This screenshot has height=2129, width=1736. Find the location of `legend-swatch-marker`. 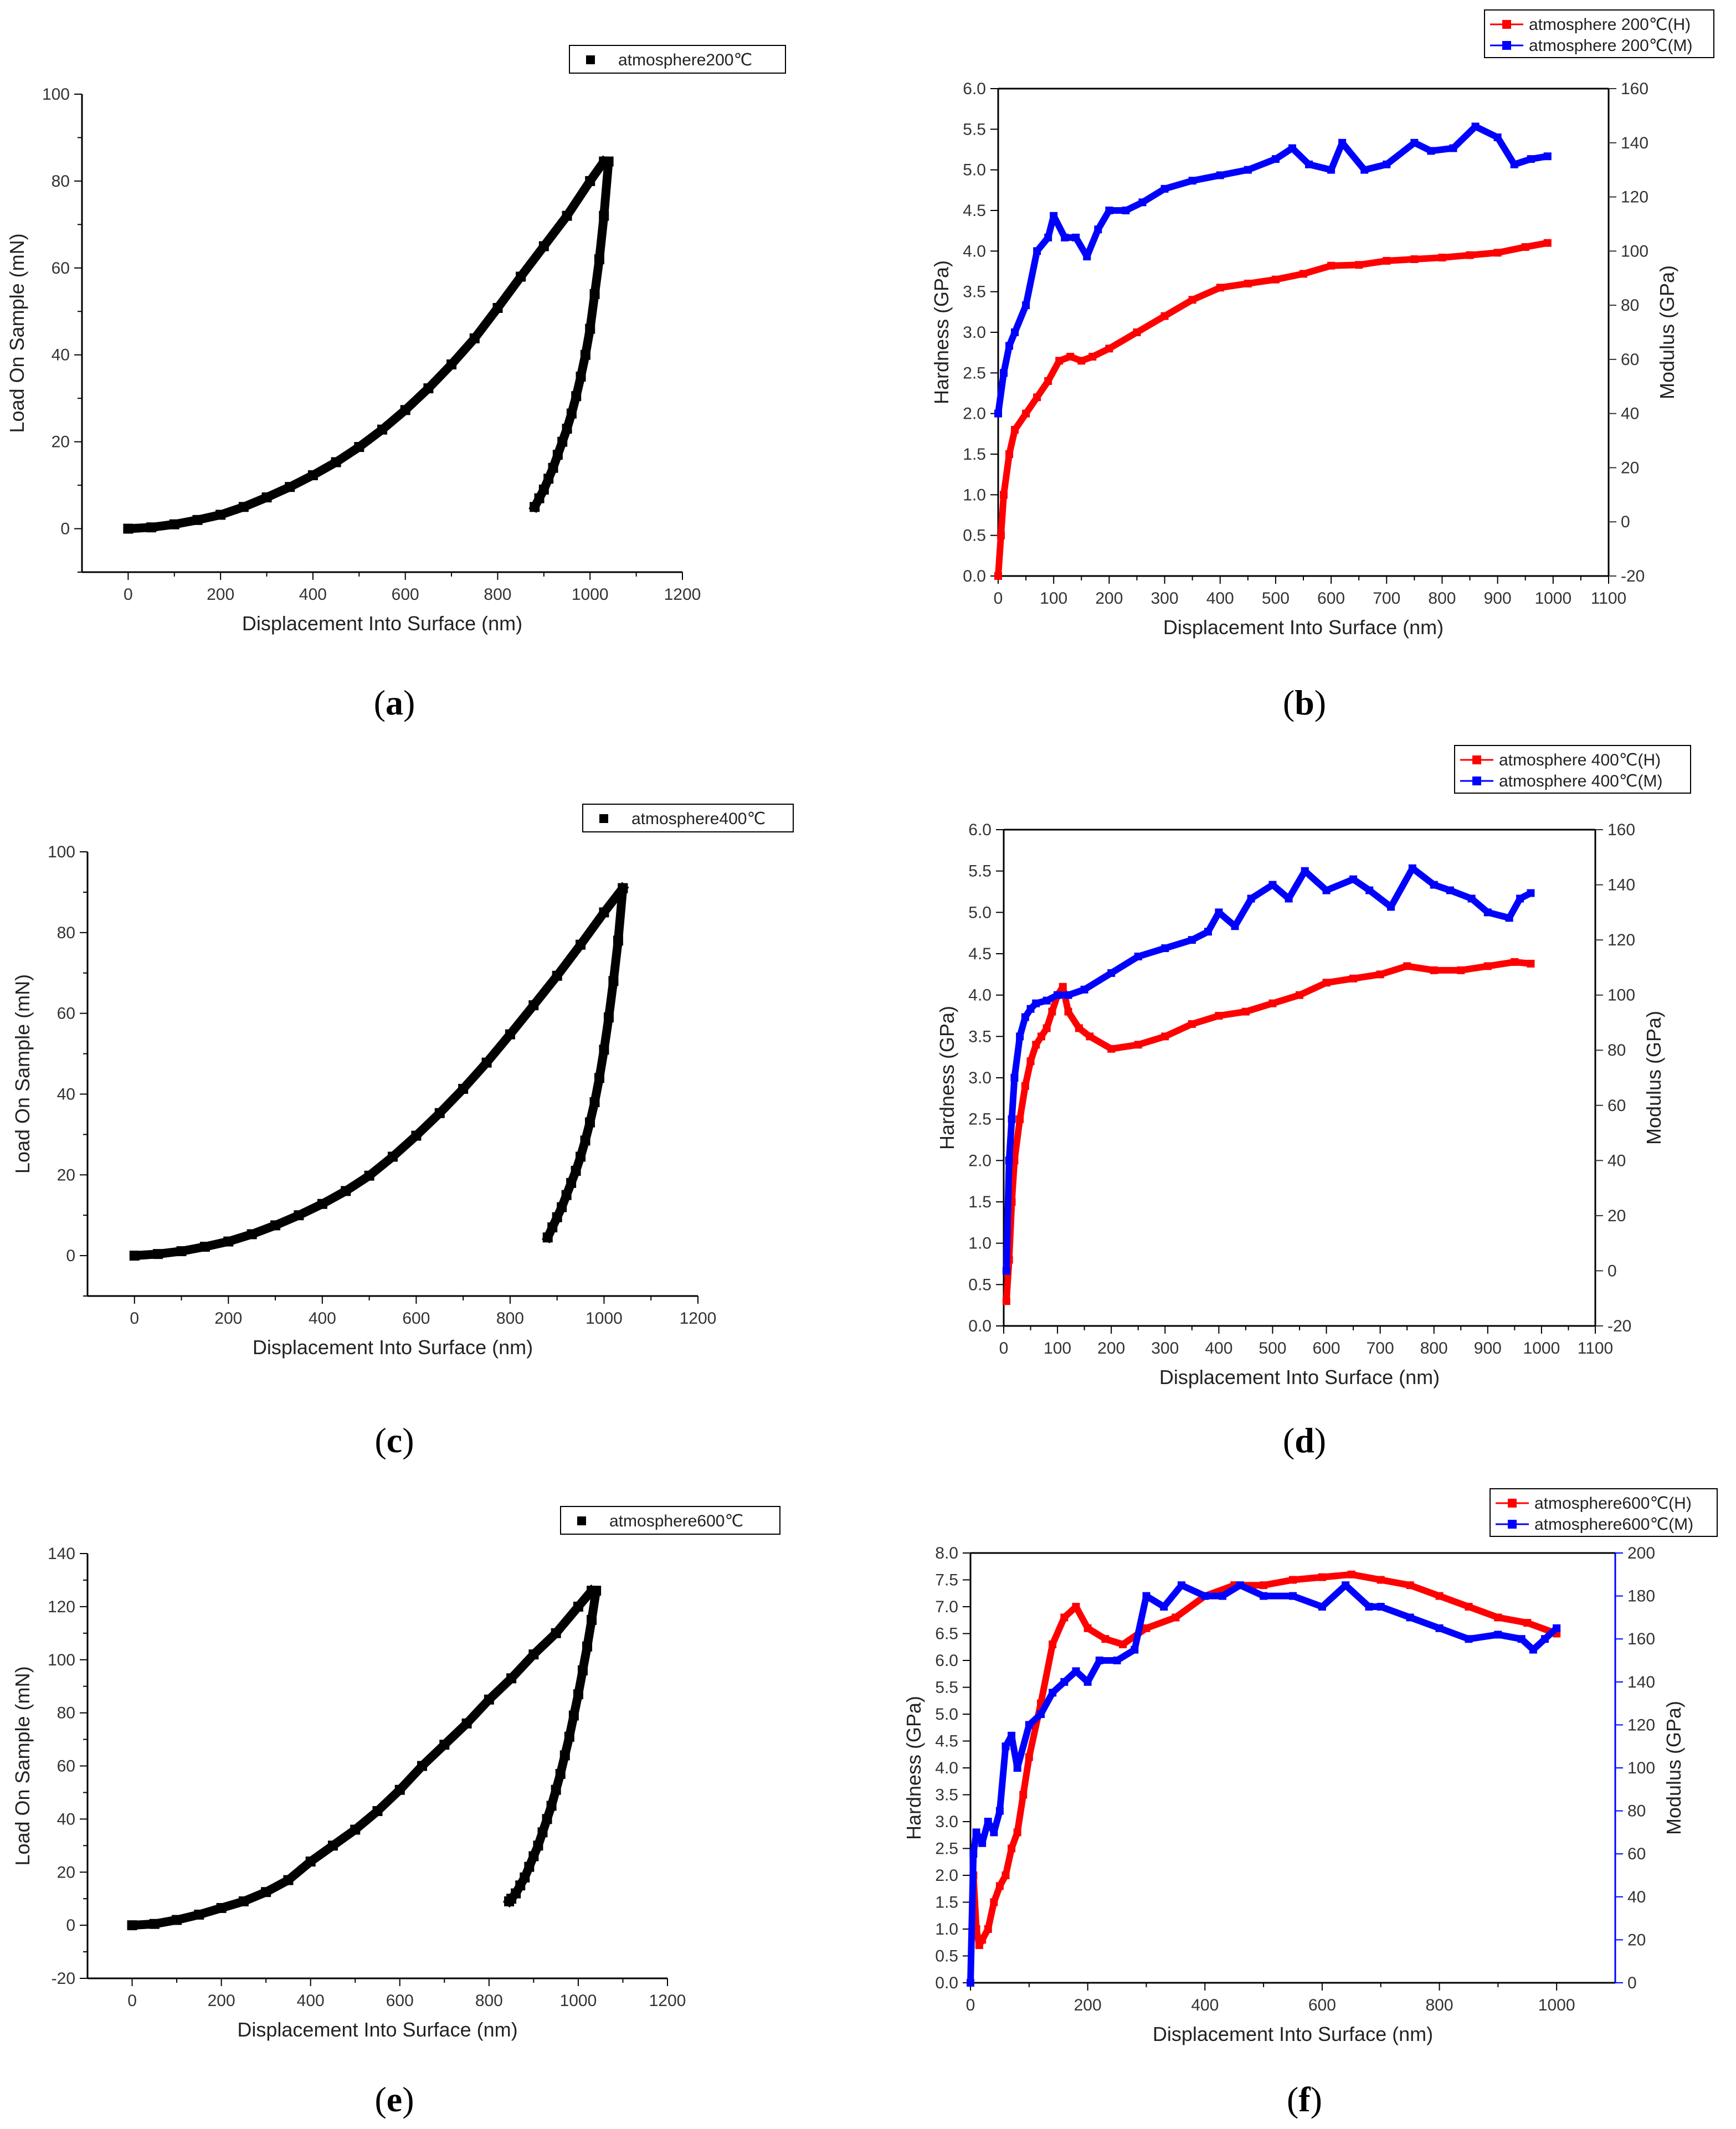

legend-swatch-marker is located at coordinates (1476, 759).